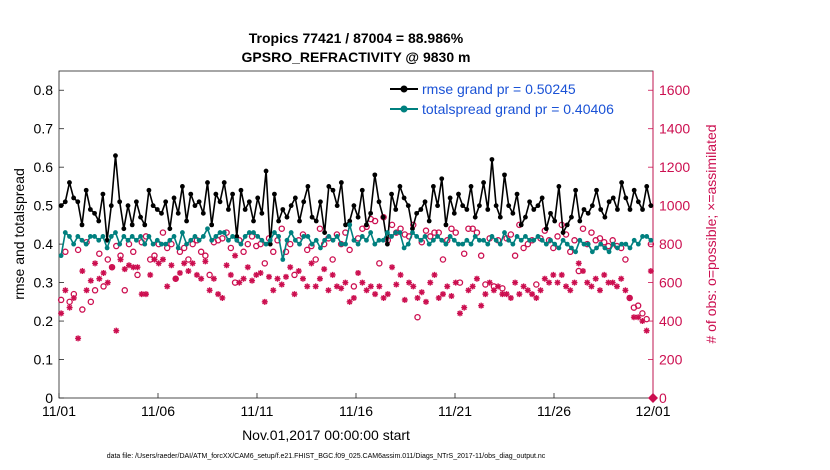  What do you see at coordinates (44, 360) in the screenshot?
I see `y-tick-label: 0.1` at bounding box center [44, 360].